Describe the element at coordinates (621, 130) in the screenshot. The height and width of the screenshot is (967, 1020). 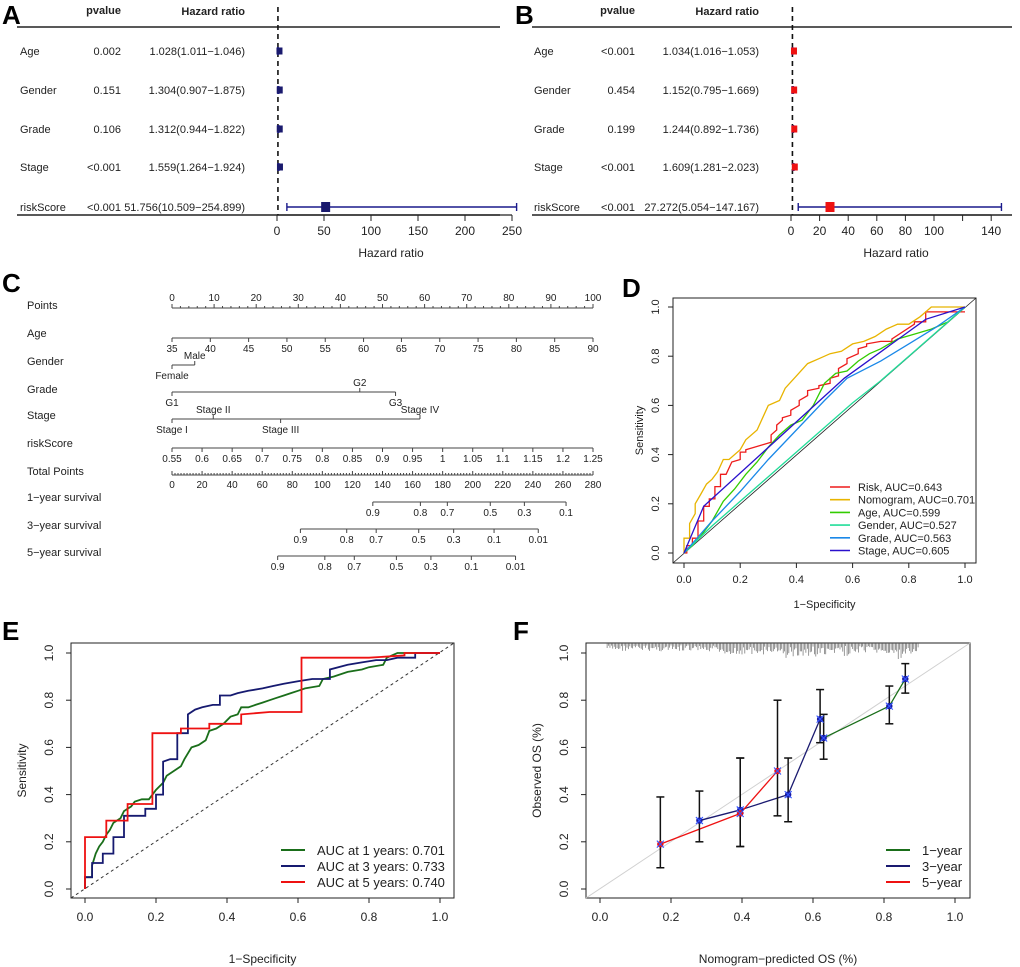
I see `row-pvalue: 0.199` at that location.